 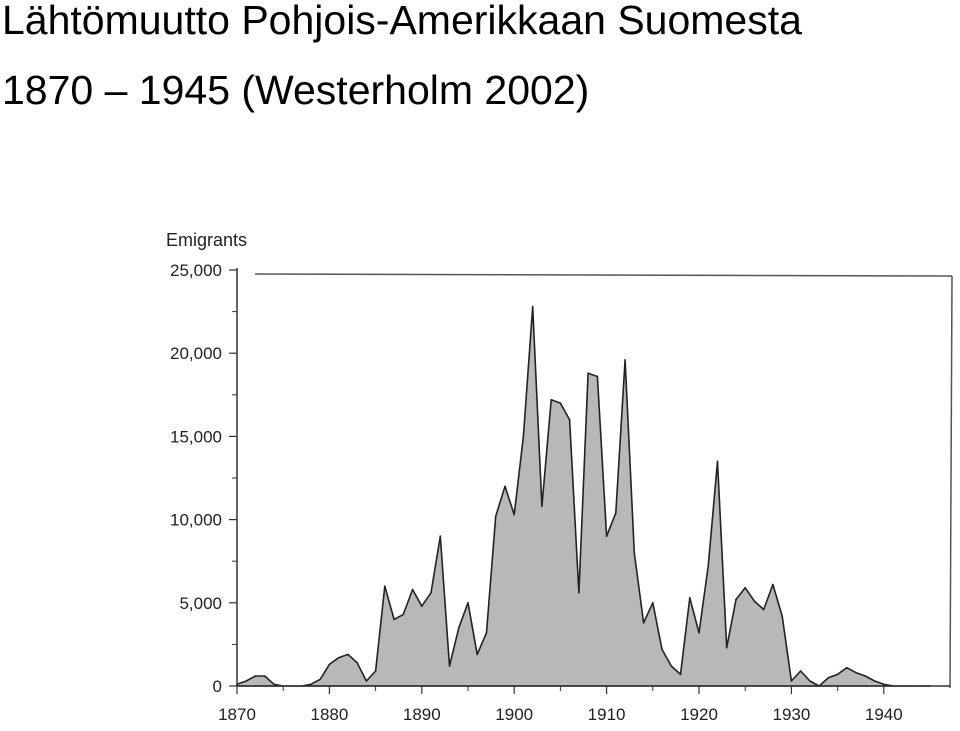 What do you see at coordinates (569, 420) in the screenshot?
I see `data-point-1906` at bounding box center [569, 420].